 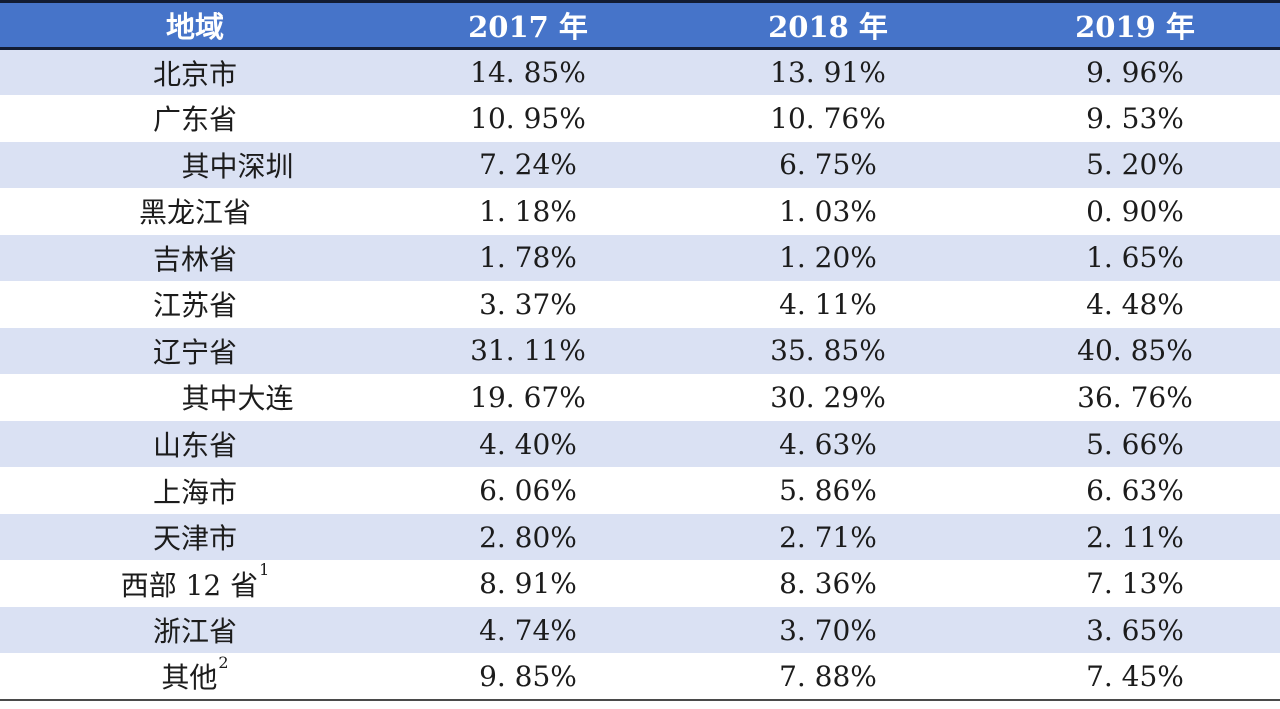 I want to click on region-cell: 黑龙江省, so click(x=195, y=211).